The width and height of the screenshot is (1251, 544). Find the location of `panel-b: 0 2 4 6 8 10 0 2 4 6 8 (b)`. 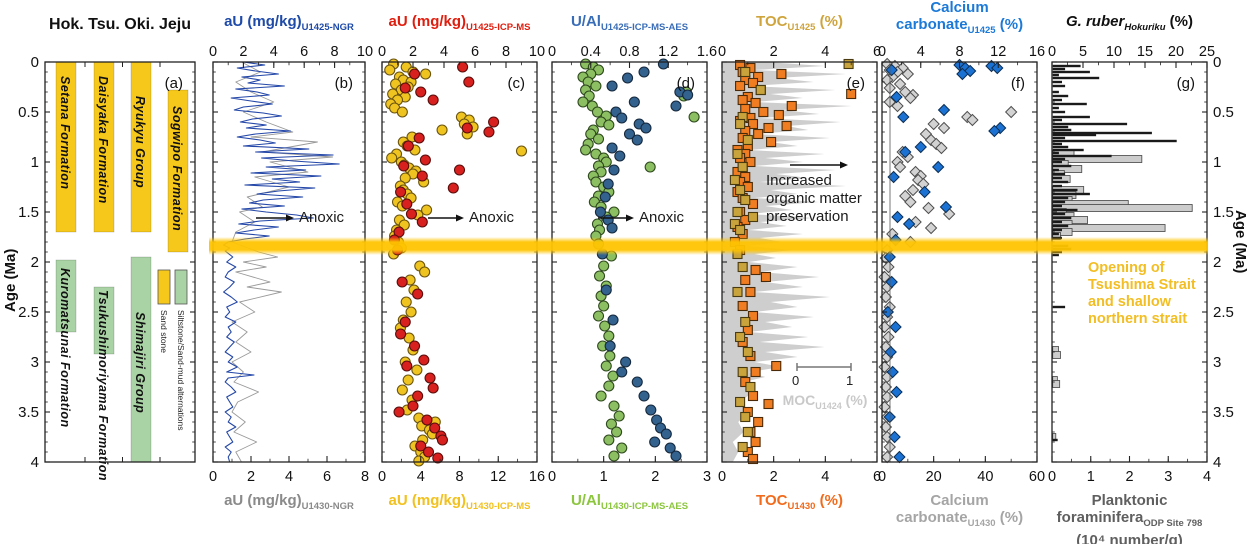

panel-b: 0 2 4 6 8 10 0 2 4 6 8 (b) is located at coordinates (291, 264).